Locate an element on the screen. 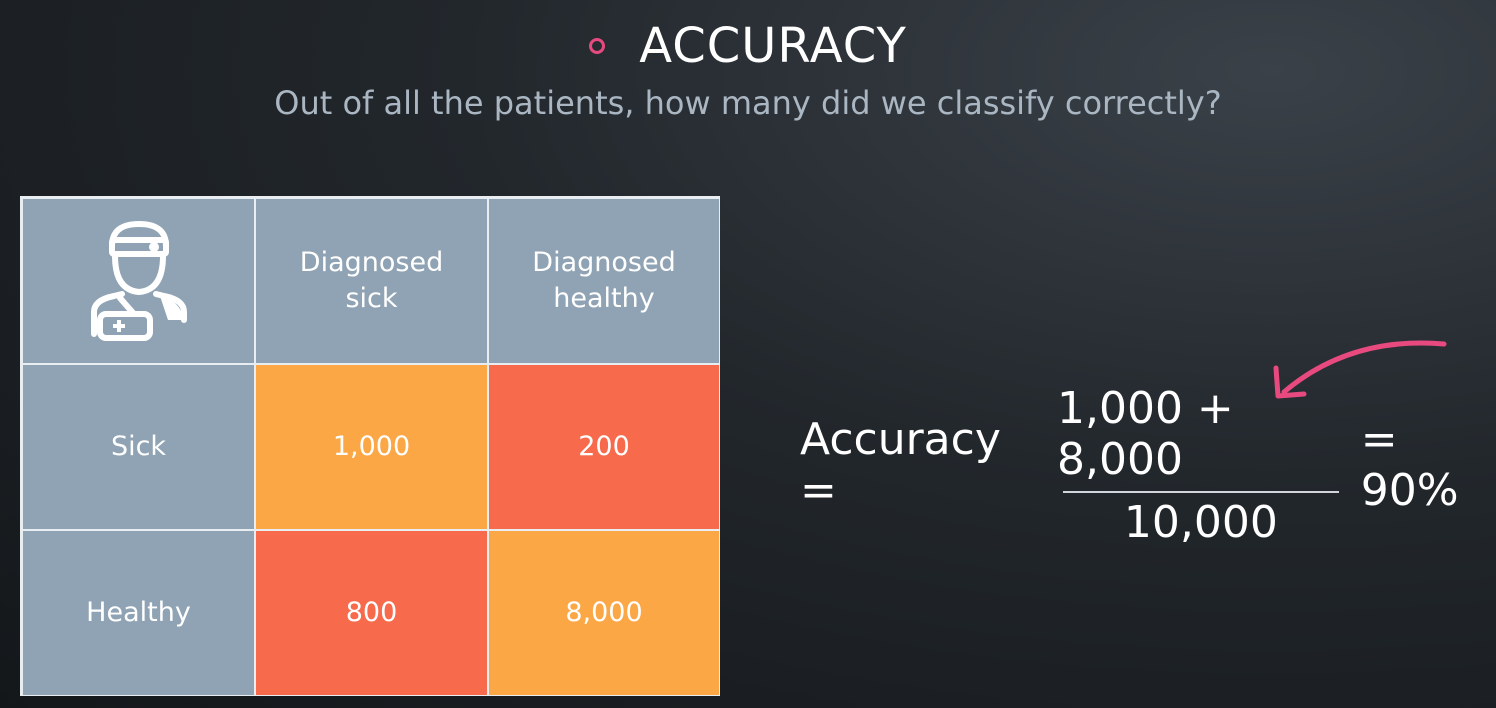 This screenshot has width=1496, height=708. column-header-diagnosed-healthy: Diagnosed healthy is located at coordinates (604, 281).